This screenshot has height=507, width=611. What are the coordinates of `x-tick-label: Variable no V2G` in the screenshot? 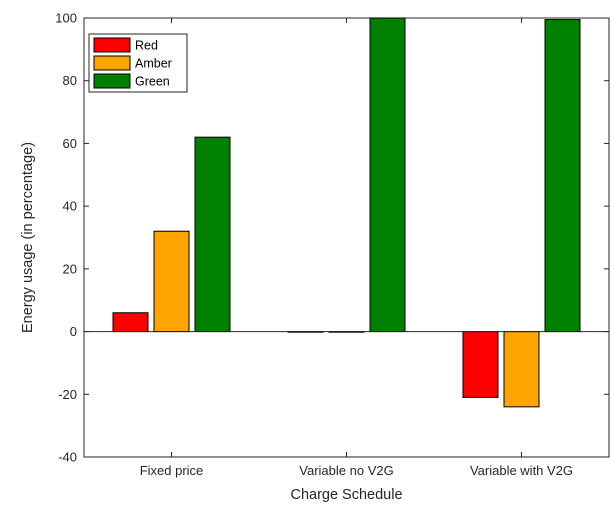 It's located at (346, 470).